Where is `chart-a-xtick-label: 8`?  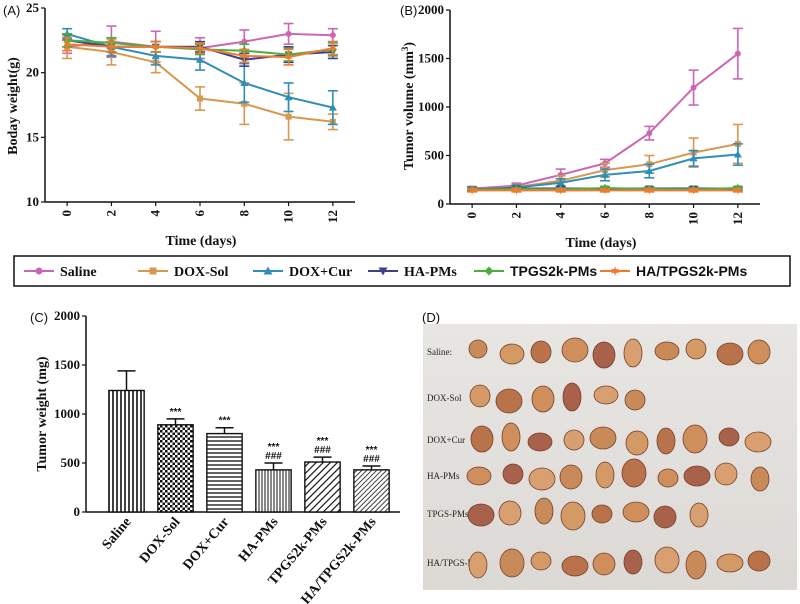
chart-a-xtick-label: 8 is located at coordinates (243, 213).